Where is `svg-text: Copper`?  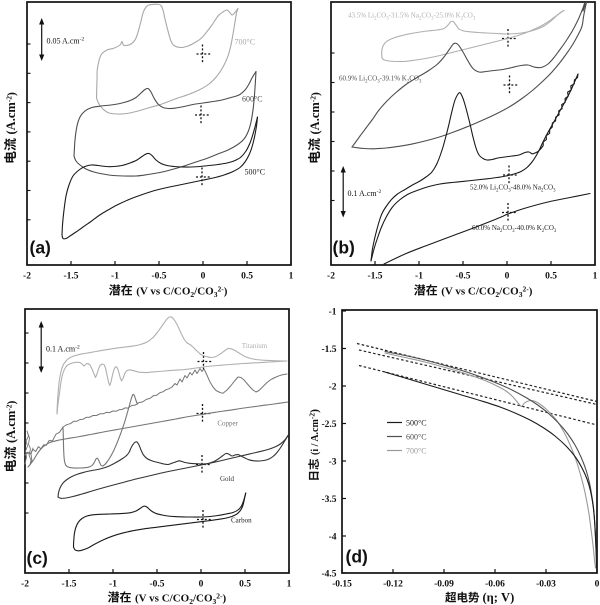
svg-text: Copper is located at coordinates (227, 424).